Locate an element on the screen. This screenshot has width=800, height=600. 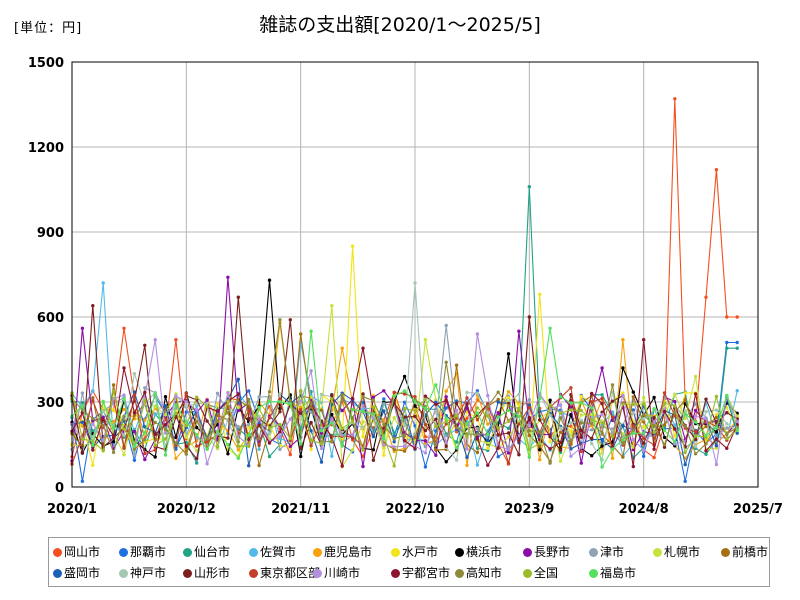
legend-item: 福島市 is located at coordinates (612, 573).